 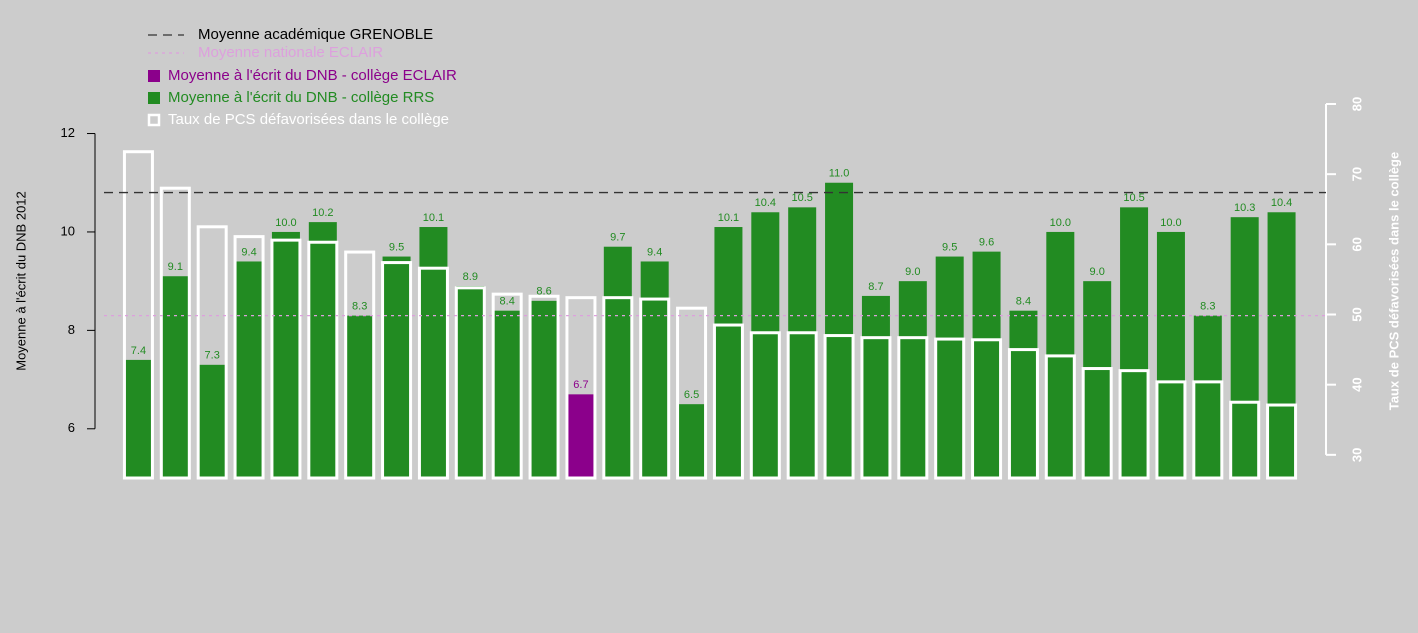 What do you see at coordinates (875, 287) in the screenshot?
I see `value-label: 8.7` at bounding box center [875, 287].